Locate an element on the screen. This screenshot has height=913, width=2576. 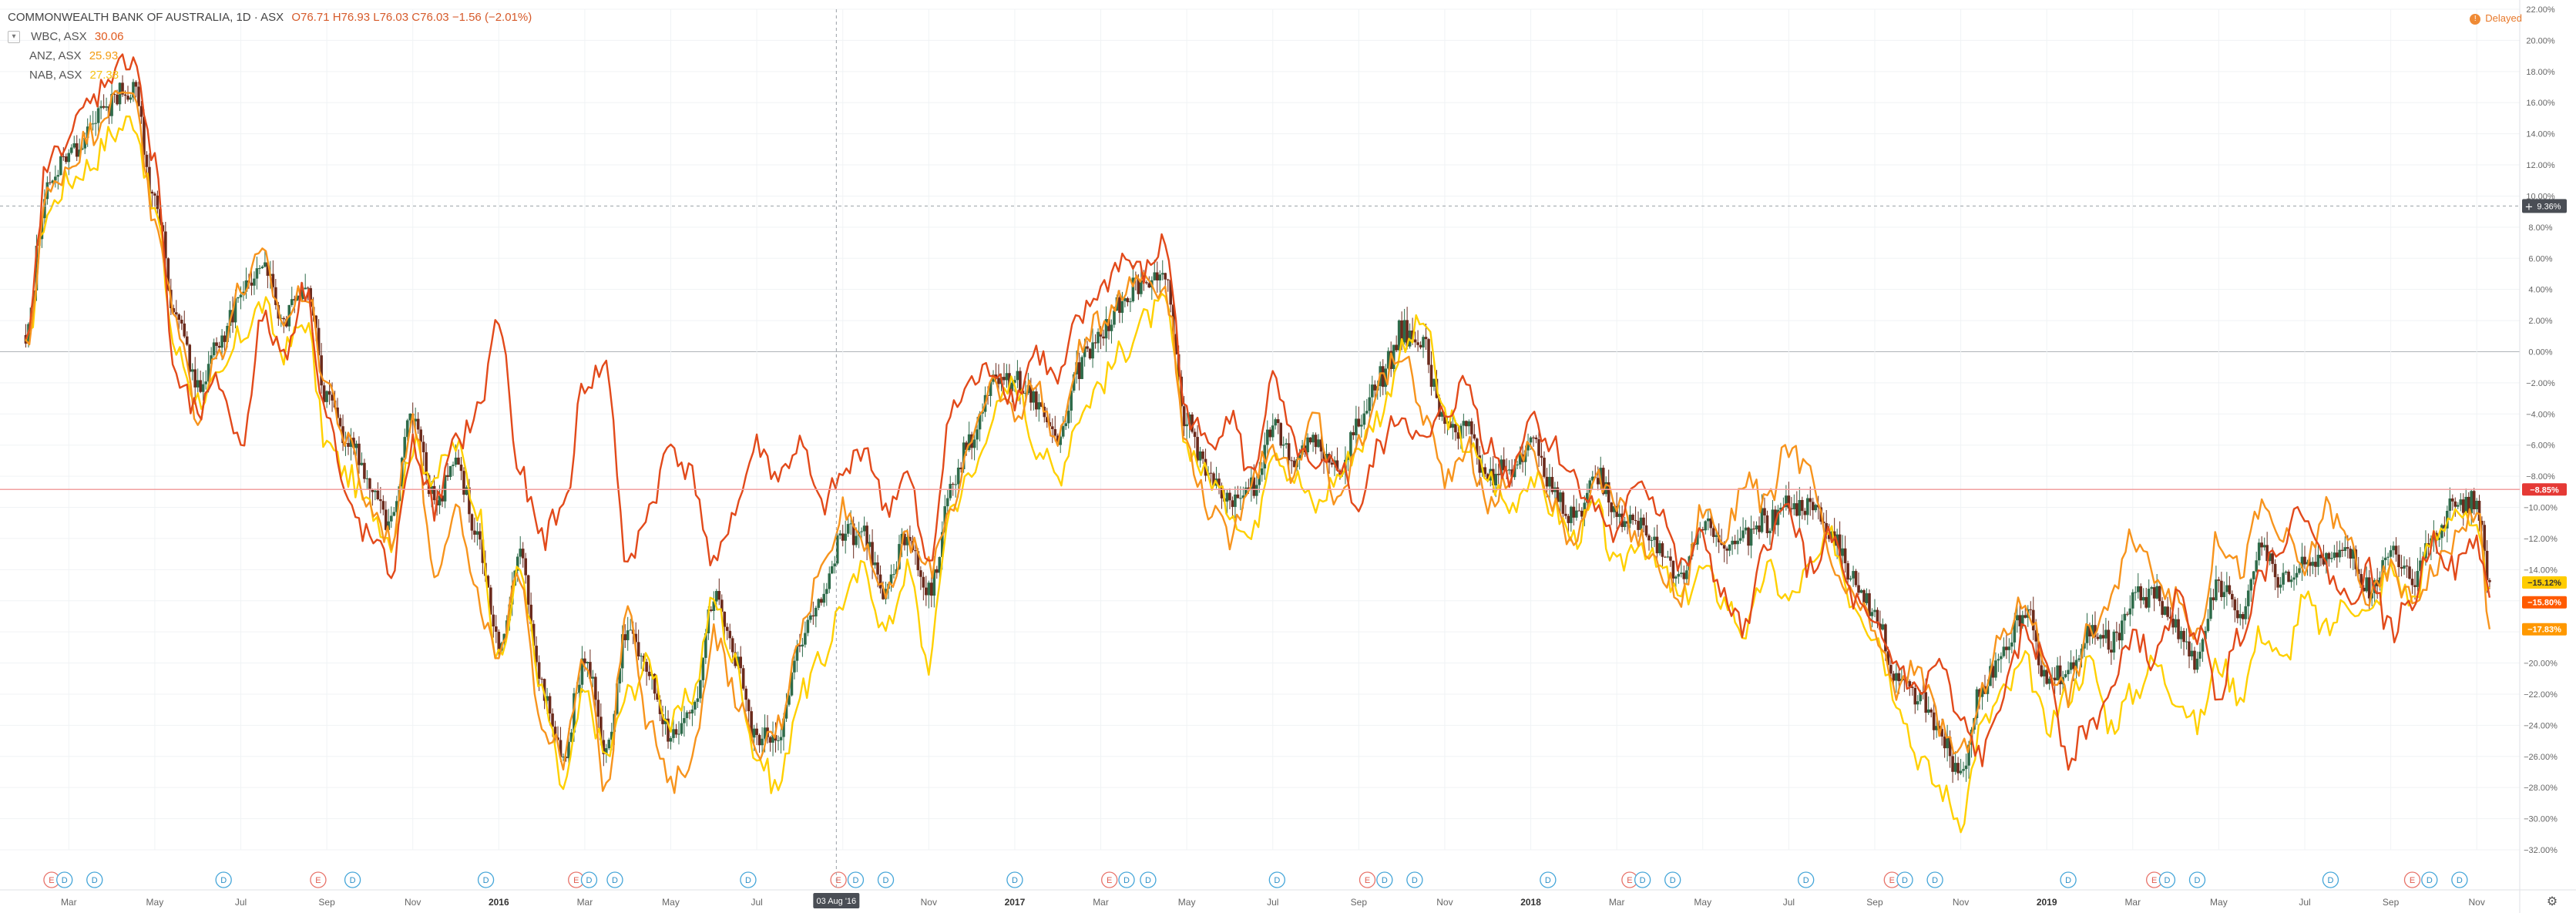
legend-value: 30.06 is located at coordinates (109, 36).